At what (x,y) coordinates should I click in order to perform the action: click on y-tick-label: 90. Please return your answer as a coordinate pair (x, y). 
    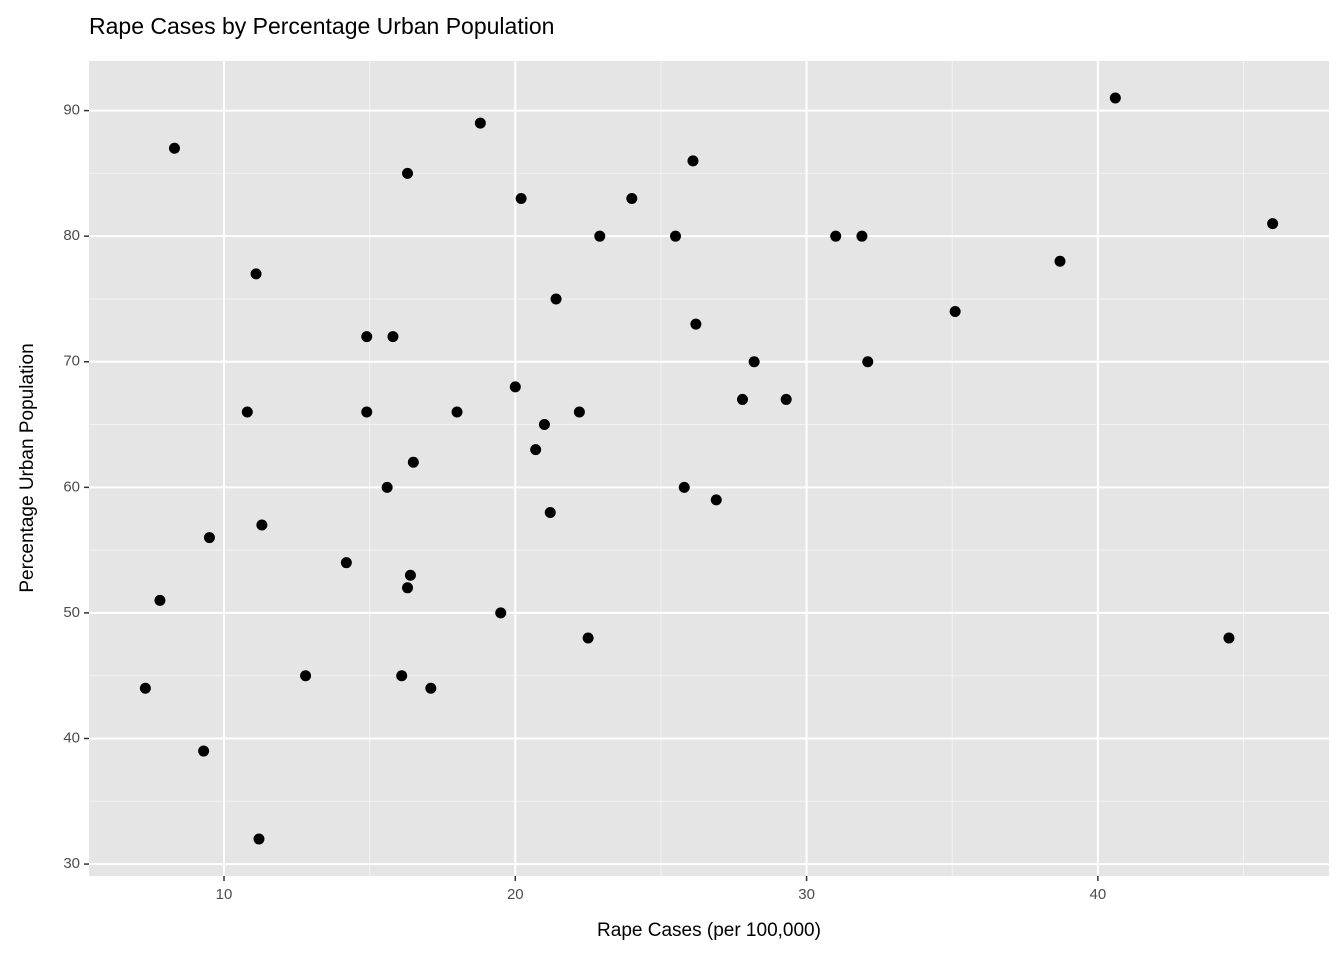
    Looking at the image, I should click on (71, 110).